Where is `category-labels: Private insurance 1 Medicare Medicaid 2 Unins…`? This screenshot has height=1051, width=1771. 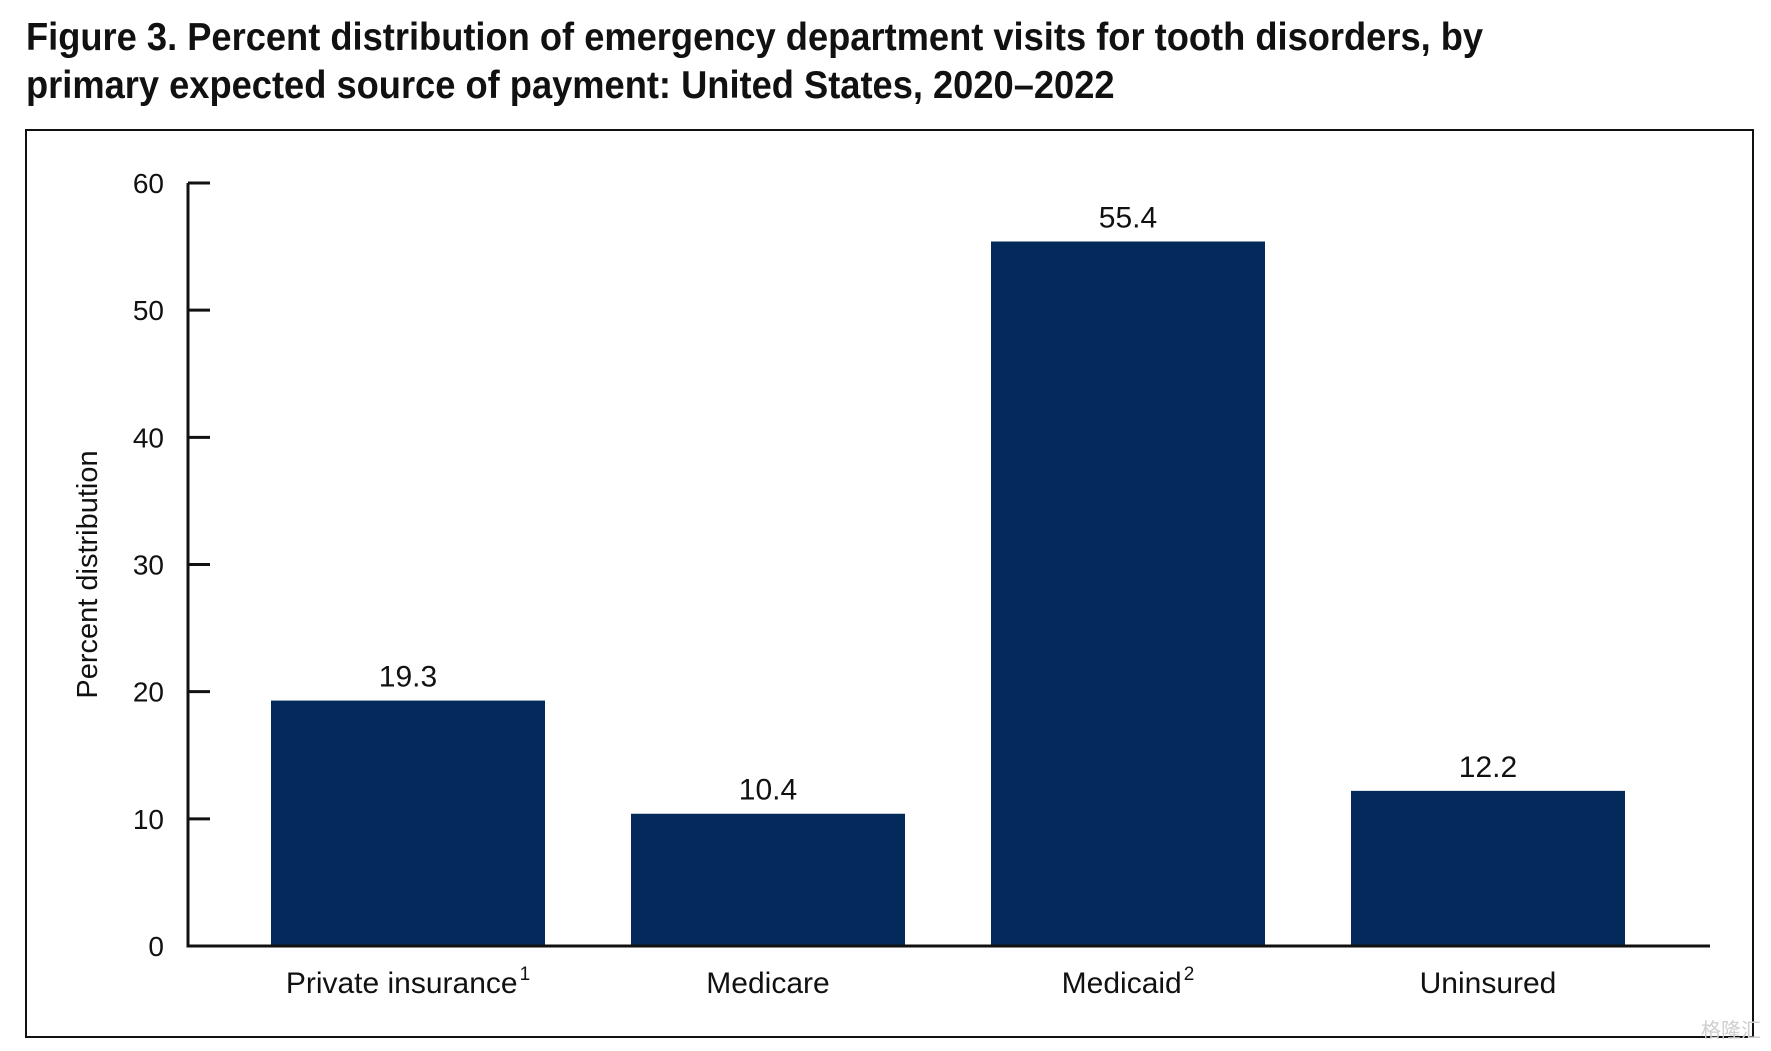
category-labels: Private insurance 1 Medicare Medicaid 2 Unins… is located at coordinates (921, 982).